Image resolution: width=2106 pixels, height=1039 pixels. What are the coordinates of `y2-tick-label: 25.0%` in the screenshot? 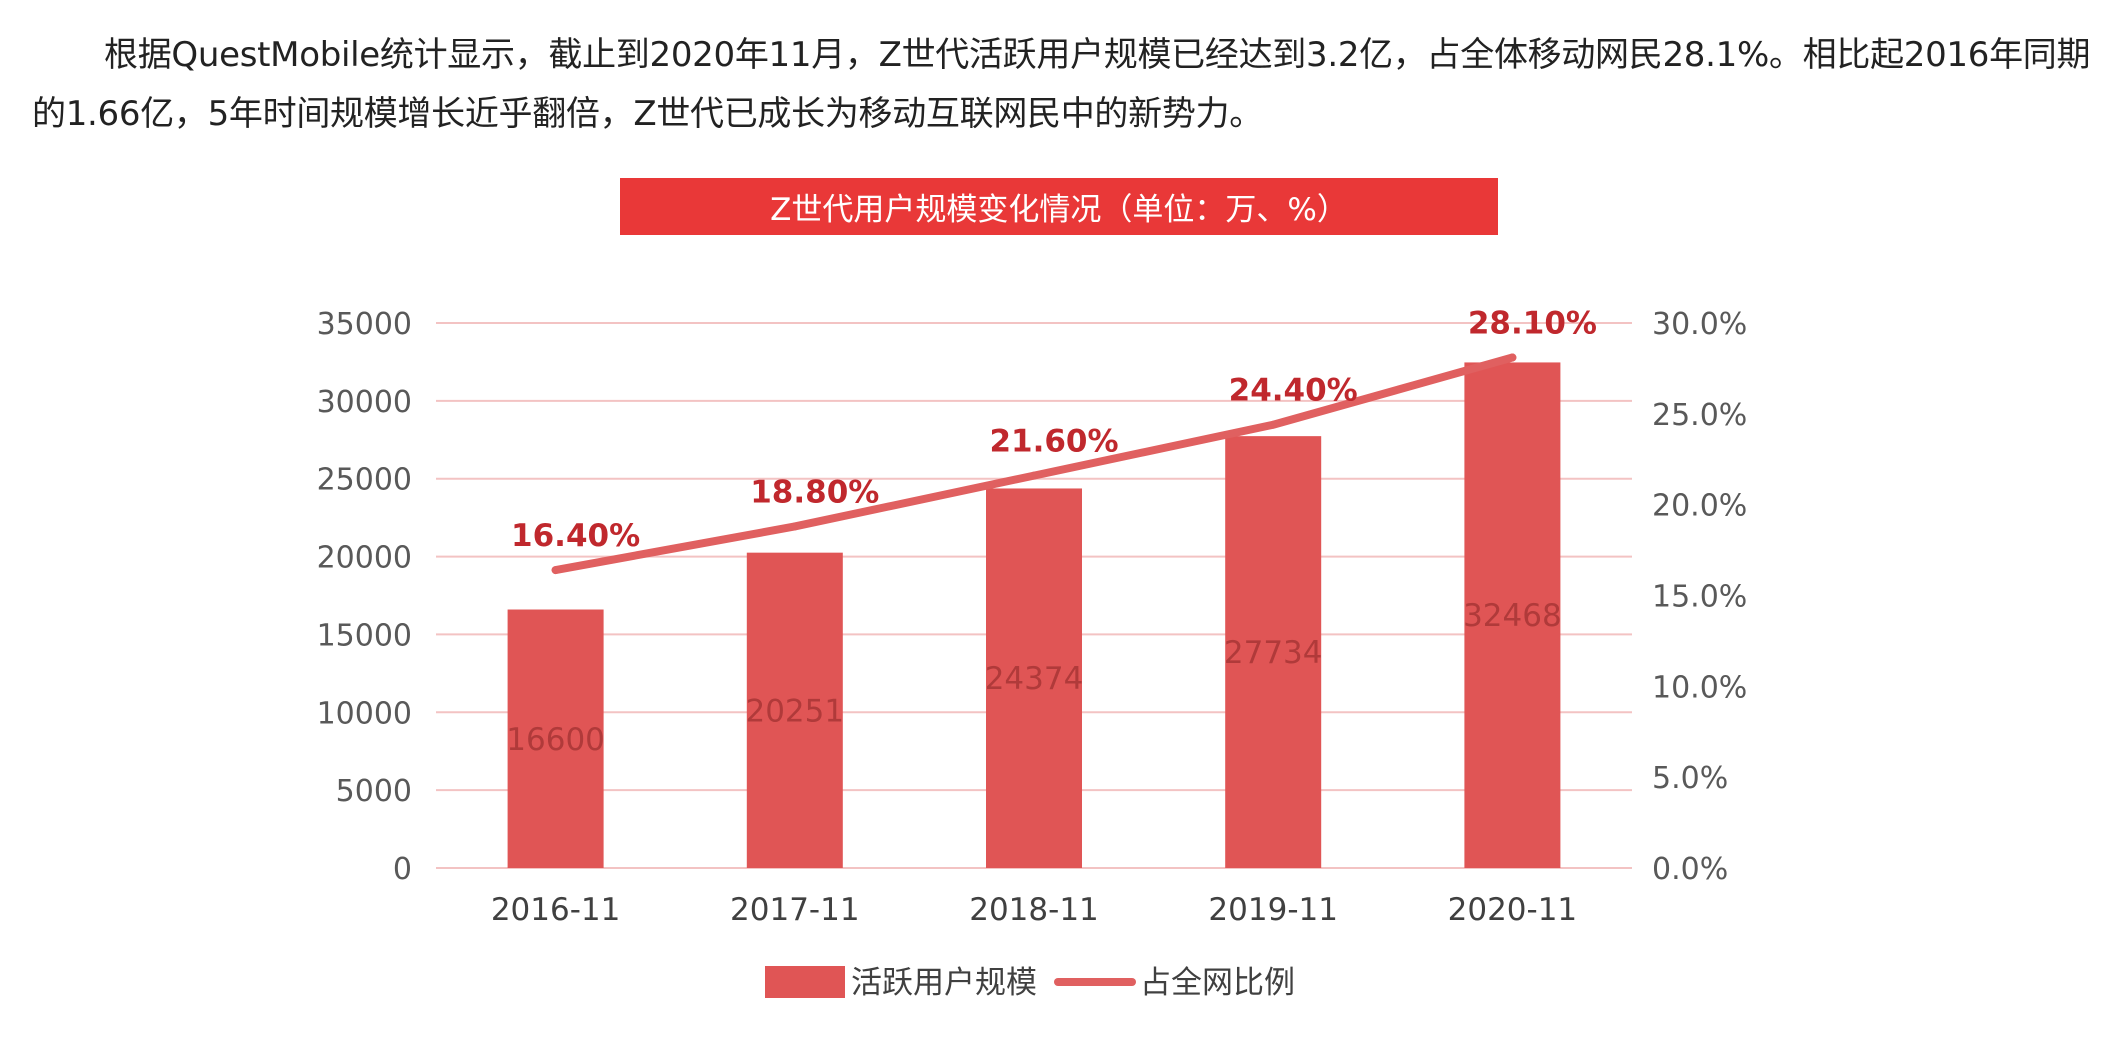 It's located at (1699, 415).